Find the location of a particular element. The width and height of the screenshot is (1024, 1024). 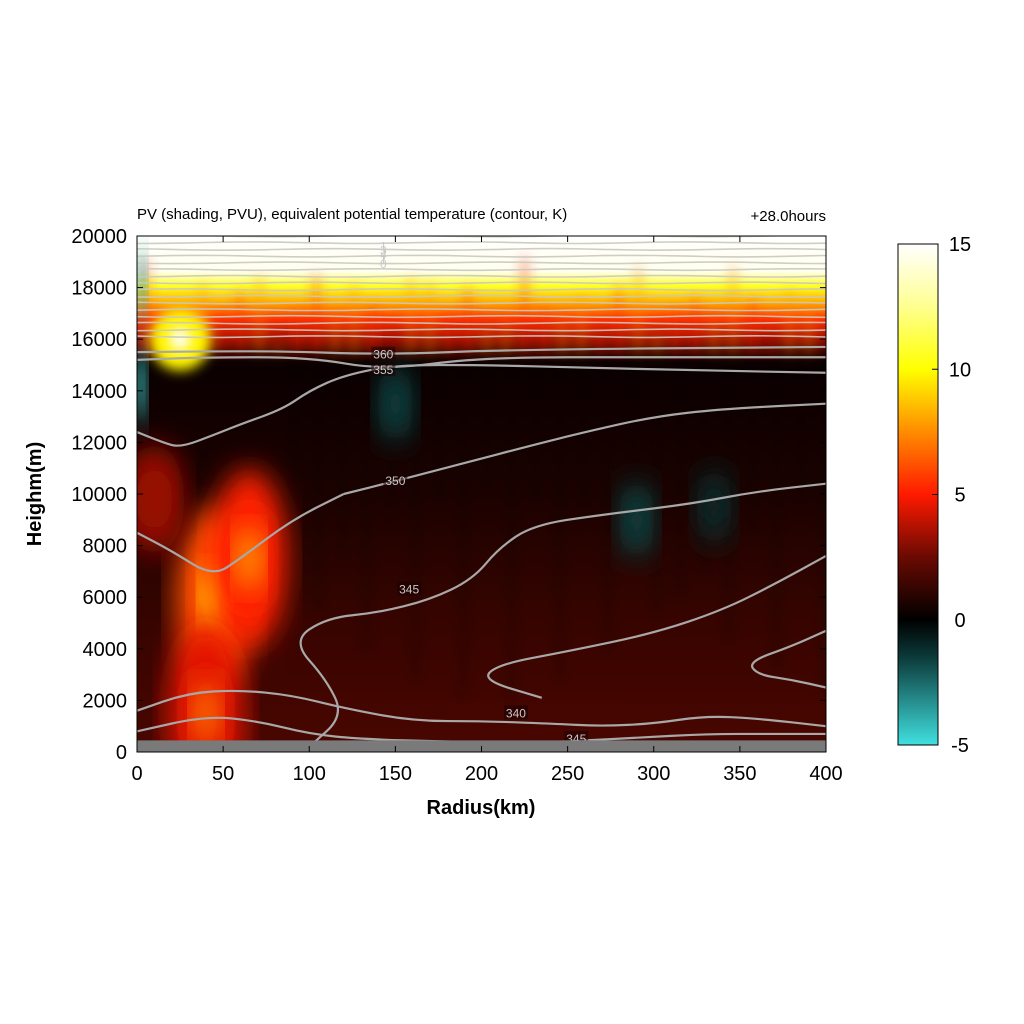

colorbar: -5 0 5 10 15 is located at coordinates (934, 495).